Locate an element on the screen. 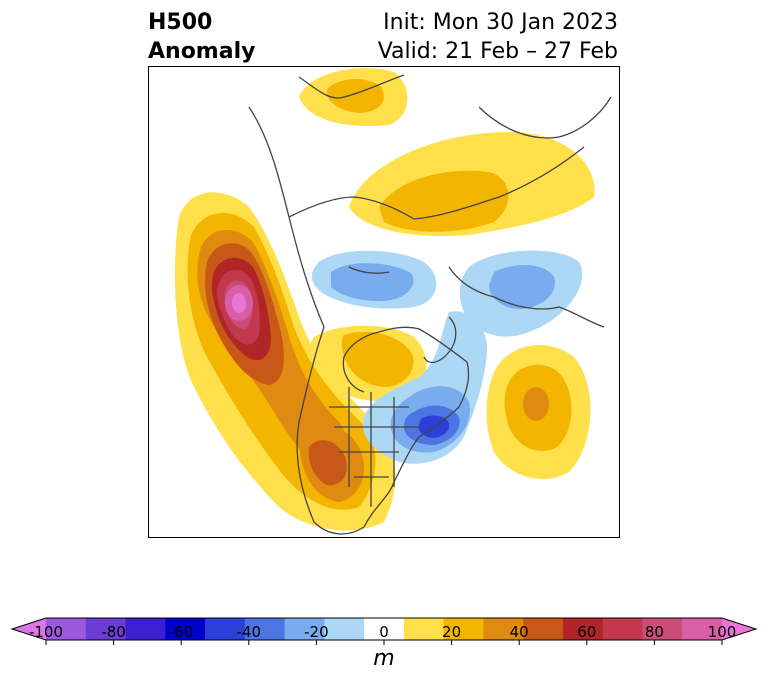 Image resolution: width=768 pixels, height=684 pixels. trough-arctic is located at coordinates (374, 279).